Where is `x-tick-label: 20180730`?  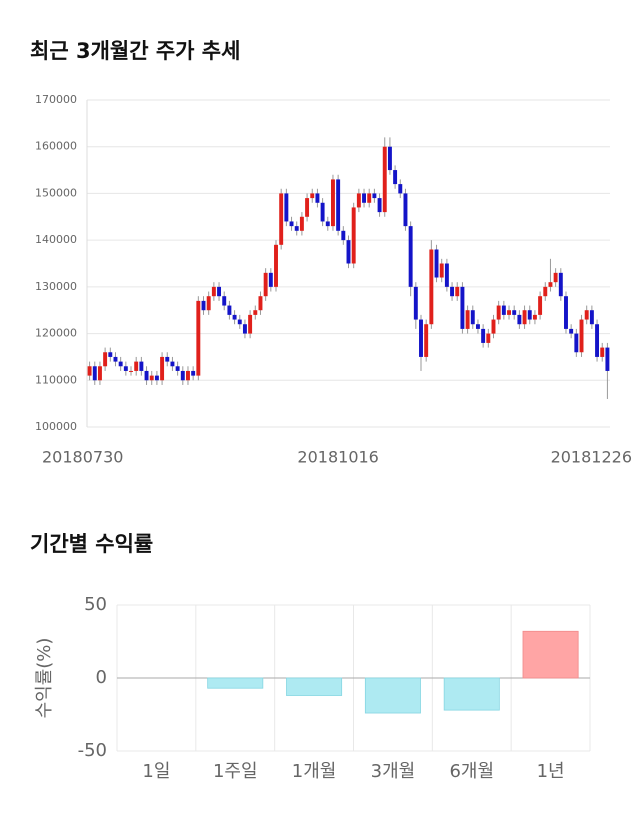
x-tick-label: 20180730 is located at coordinates (82, 457).